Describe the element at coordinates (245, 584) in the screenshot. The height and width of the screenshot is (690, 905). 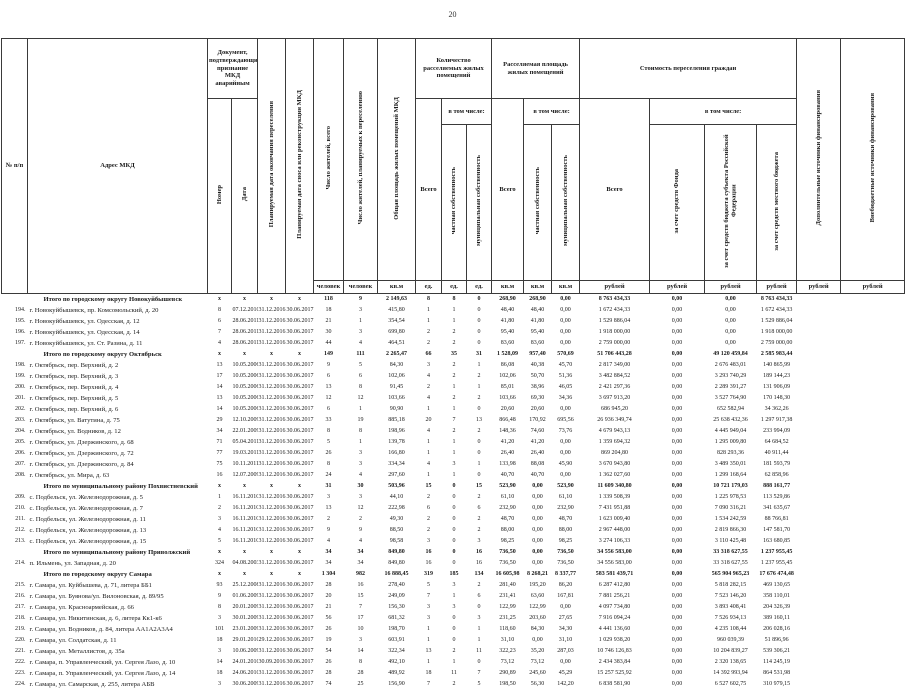
I see `row-cell: 25.12.2008` at that location.